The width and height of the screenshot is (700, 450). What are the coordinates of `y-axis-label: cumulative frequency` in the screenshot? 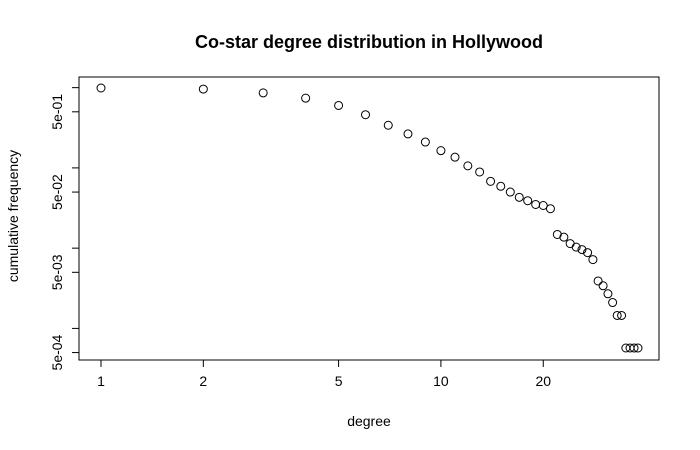 It's located at (13, 216).